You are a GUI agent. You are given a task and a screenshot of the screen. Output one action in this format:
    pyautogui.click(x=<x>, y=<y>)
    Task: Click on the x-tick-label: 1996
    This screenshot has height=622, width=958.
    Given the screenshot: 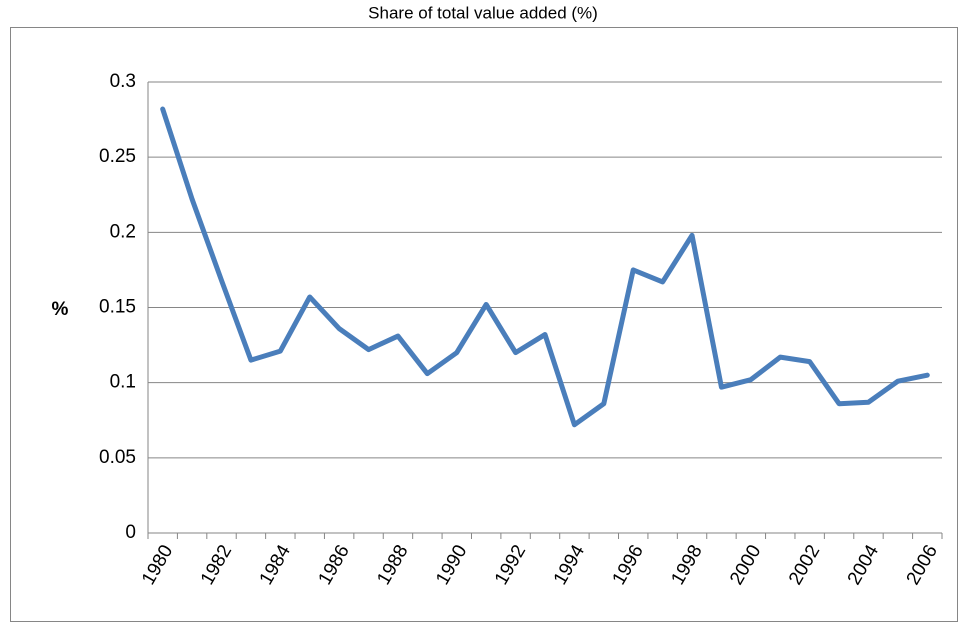 What is the action you would take?
    pyautogui.click(x=628, y=565)
    